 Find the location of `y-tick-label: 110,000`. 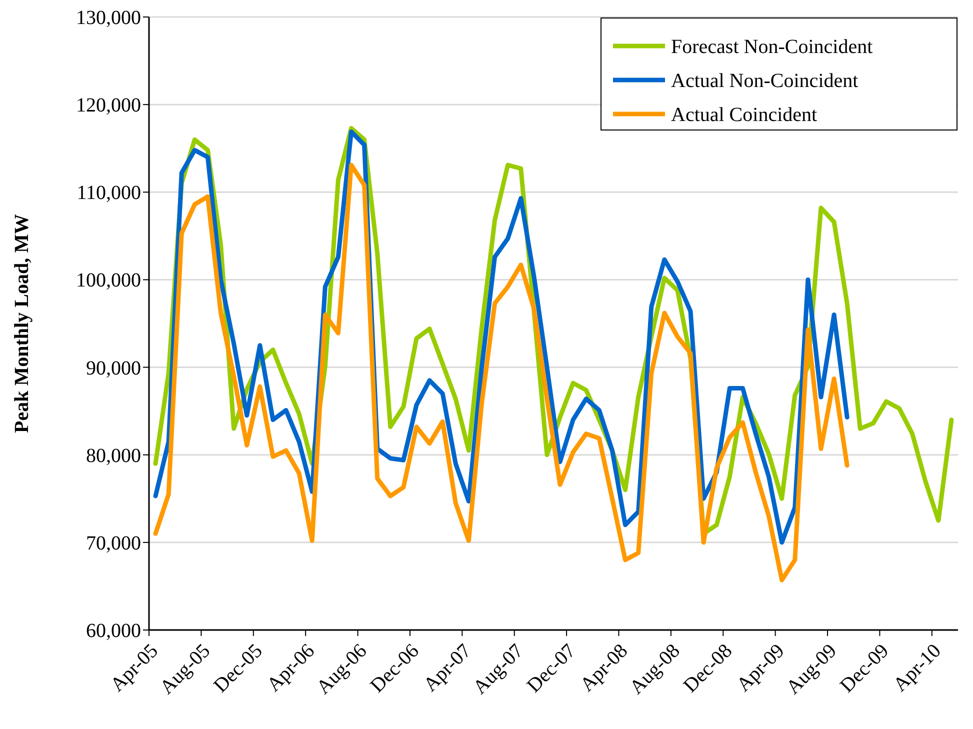

y-tick-label: 110,000 is located at coordinates (108, 193).